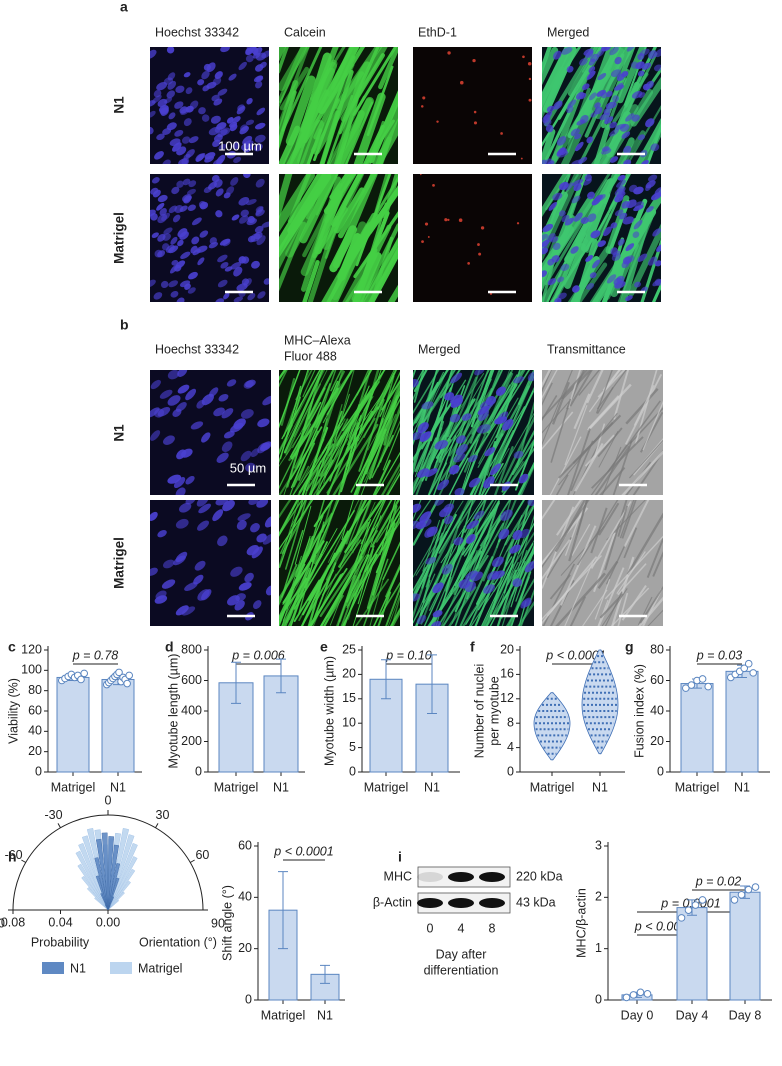 The width and height of the screenshot is (782, 1066). What do you see at coordinates (430, 928) in the screenshot?
I see `lane-label: 0` at bounding box center [430, 928].